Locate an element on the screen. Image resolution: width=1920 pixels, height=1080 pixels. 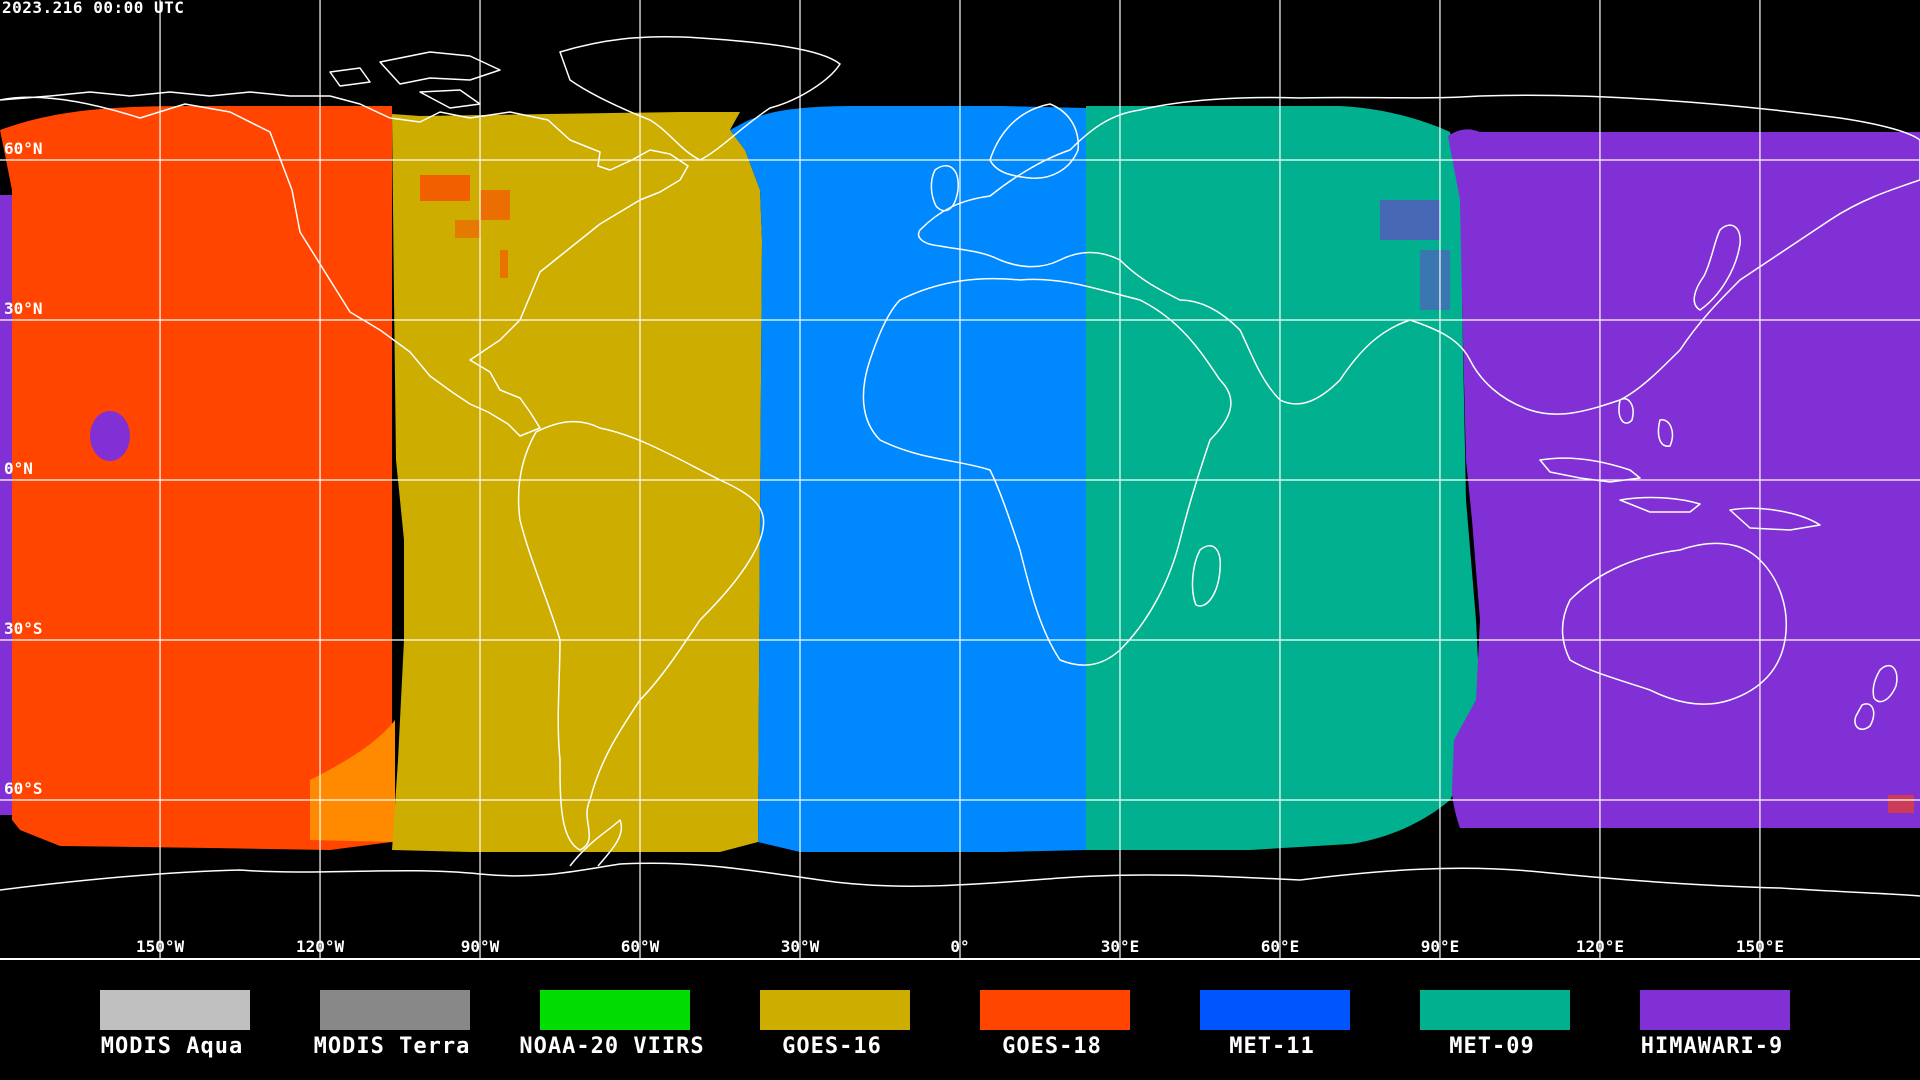
coastline-british-isles is located at coordinates (944, 188).